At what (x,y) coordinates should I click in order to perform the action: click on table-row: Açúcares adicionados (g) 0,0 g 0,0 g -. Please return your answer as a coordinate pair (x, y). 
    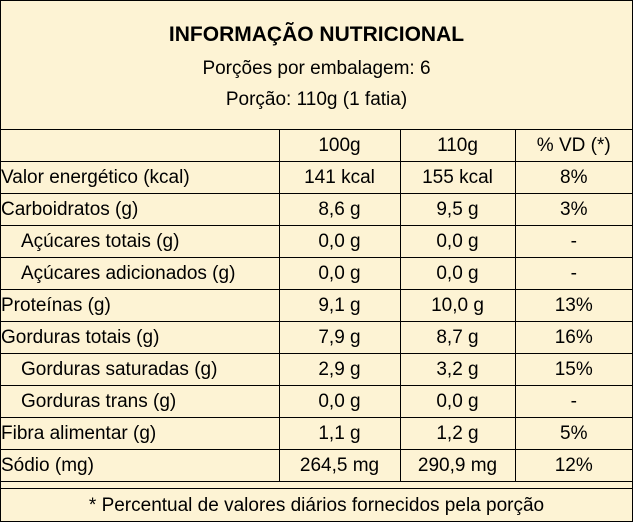
    Looking at the image, I should click on (316, 273).